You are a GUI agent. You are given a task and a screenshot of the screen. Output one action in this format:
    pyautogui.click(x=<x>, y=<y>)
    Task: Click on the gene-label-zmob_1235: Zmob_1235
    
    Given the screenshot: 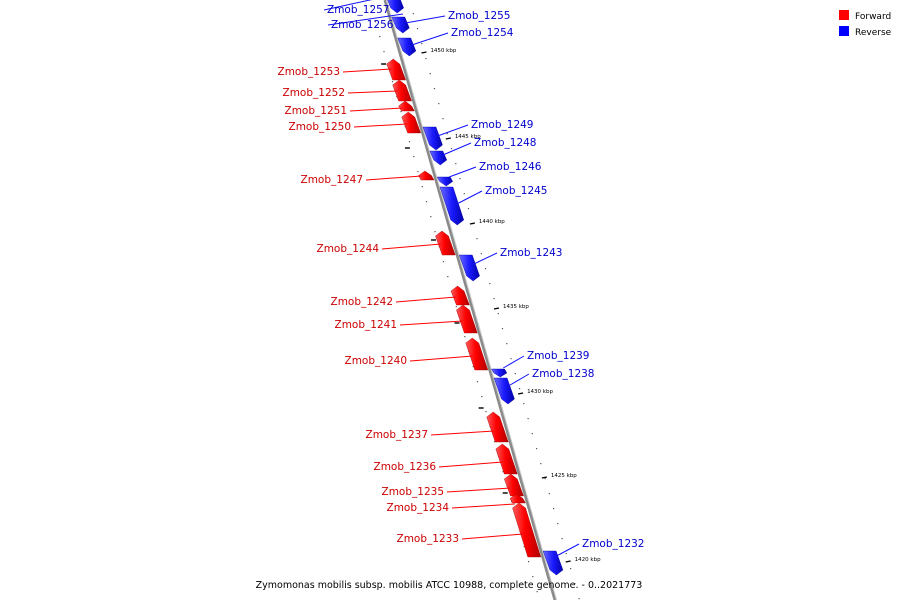 What is the action you would take?
    pyautogui.click(x=413, y=492)
    